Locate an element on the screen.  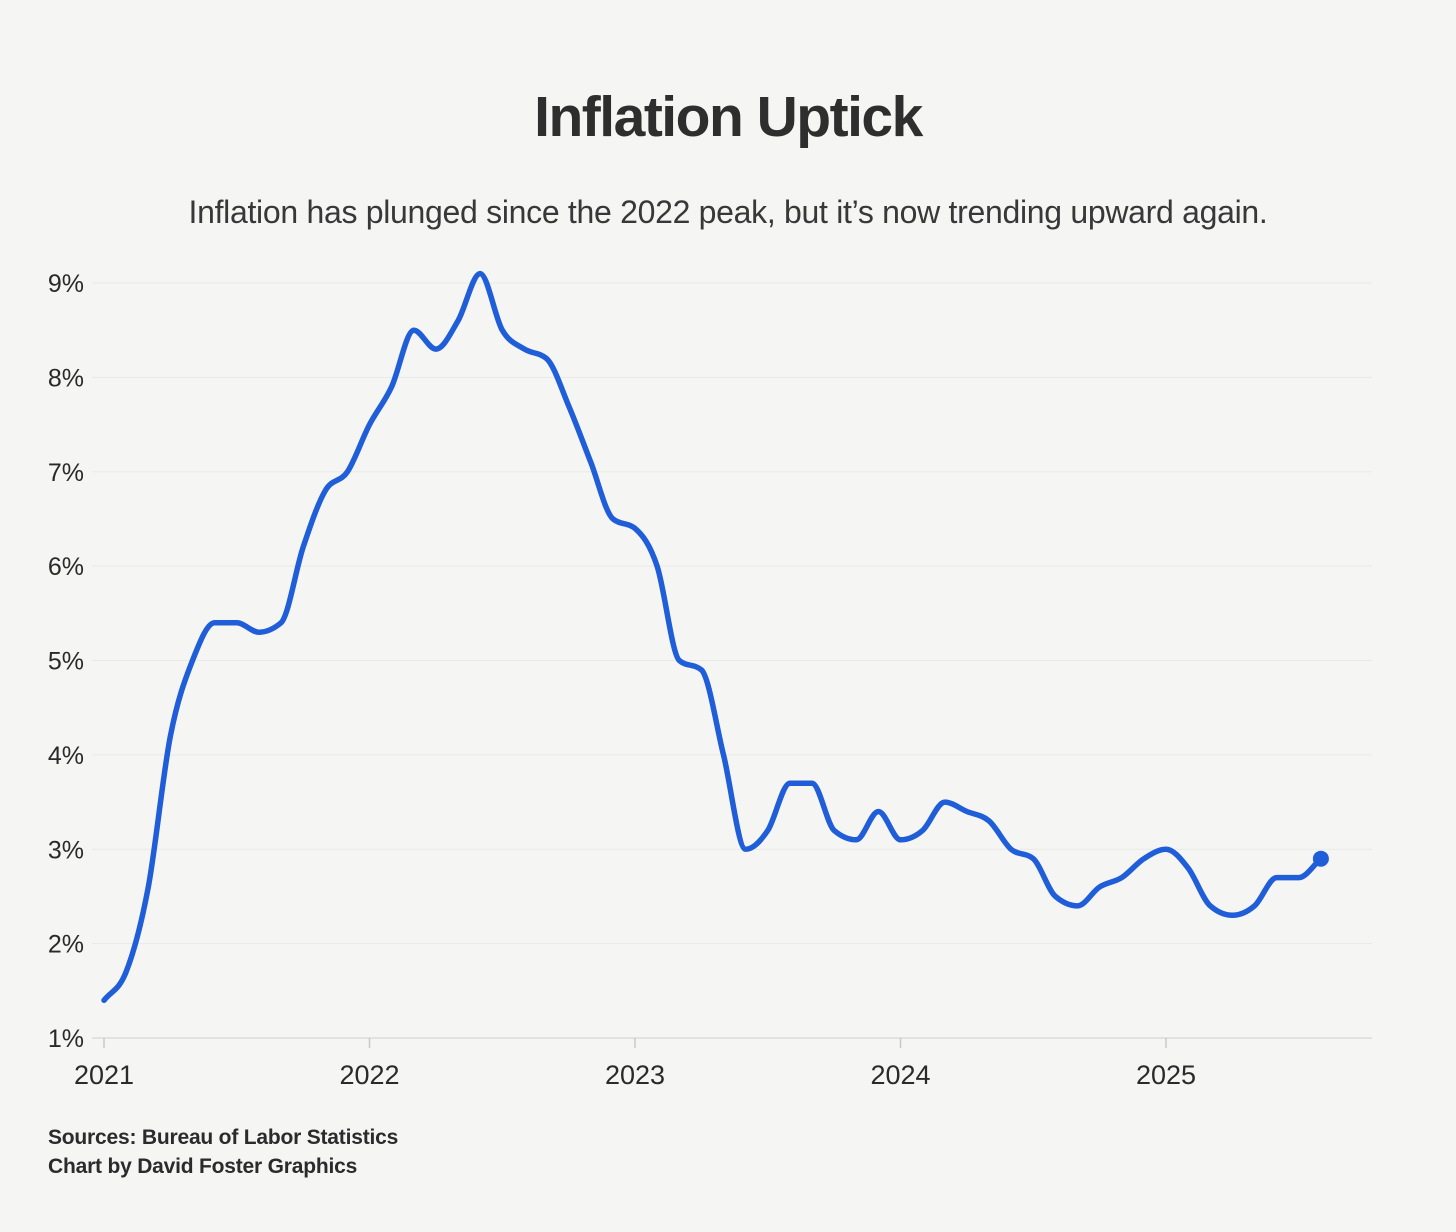
x-tick-label: 2024 is located at coordinates (900, 1075).